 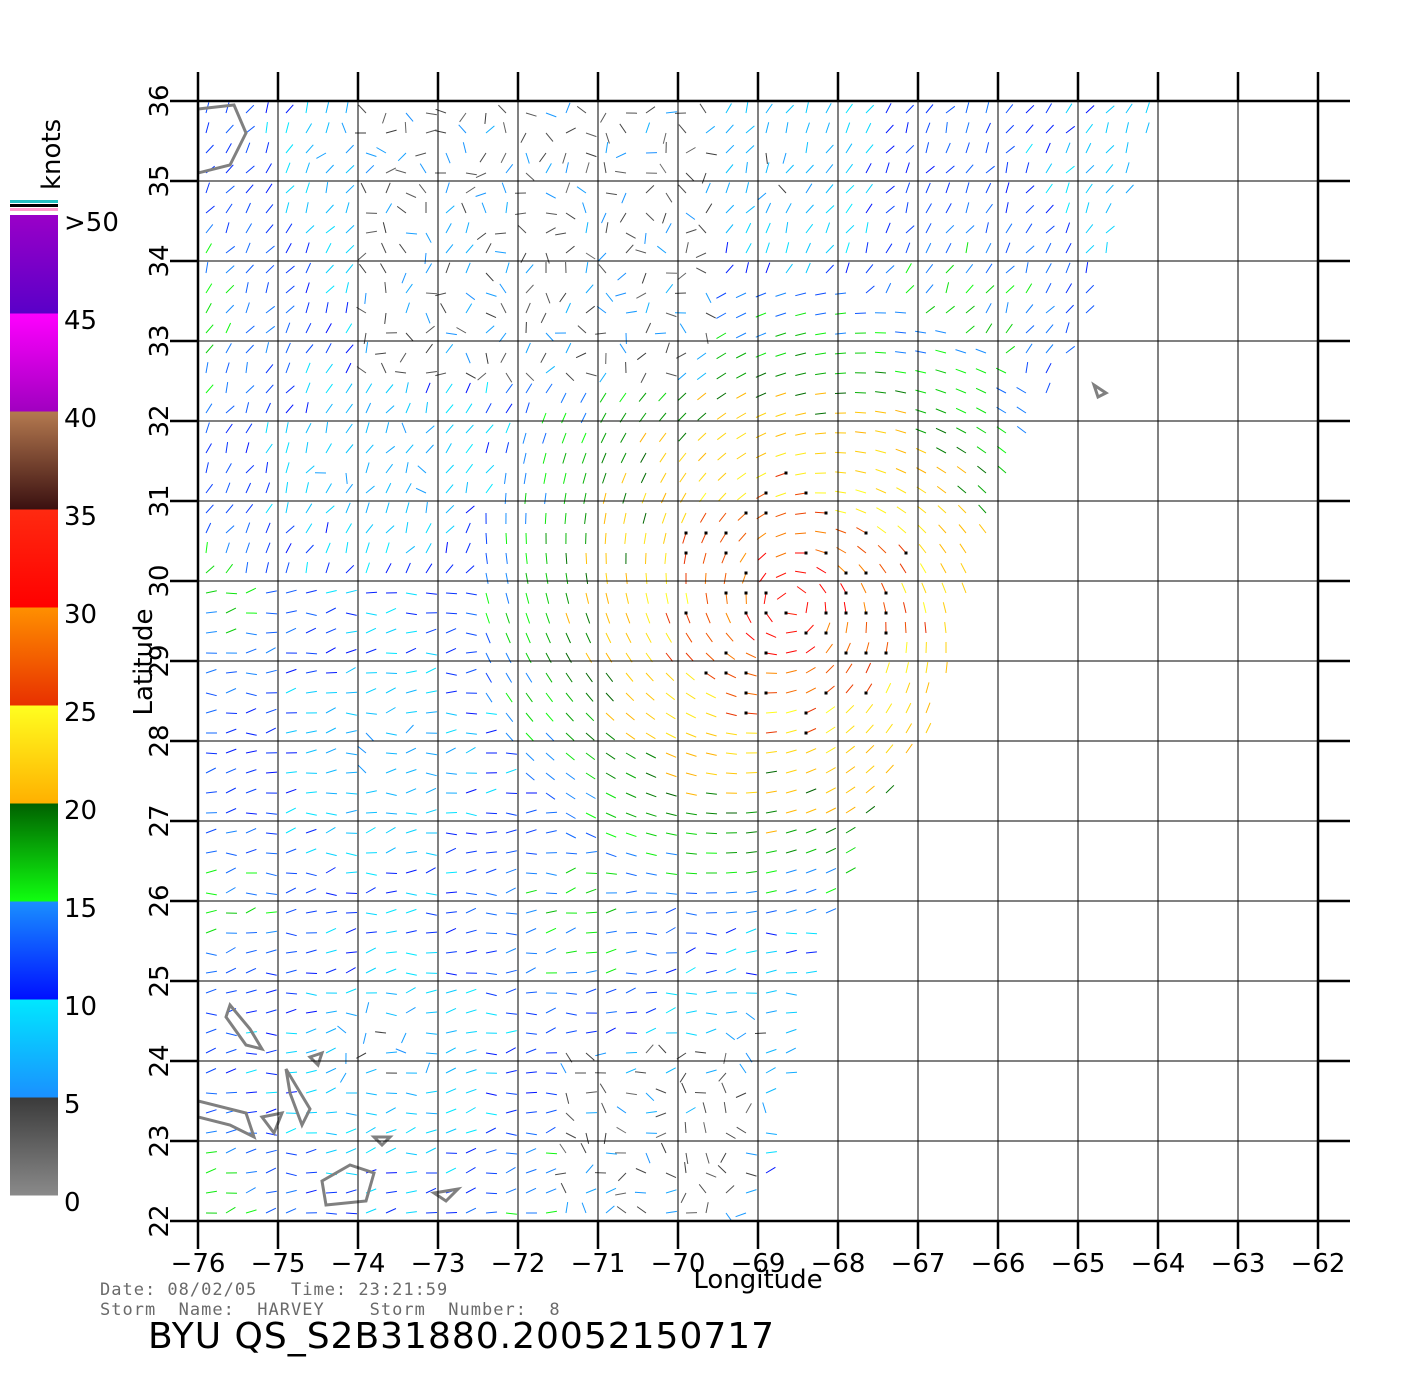 What do you see at coordinates (160, 660) in the screenshot?
I see `latitude-tick-label: 29` at bounding box center [160, 660].